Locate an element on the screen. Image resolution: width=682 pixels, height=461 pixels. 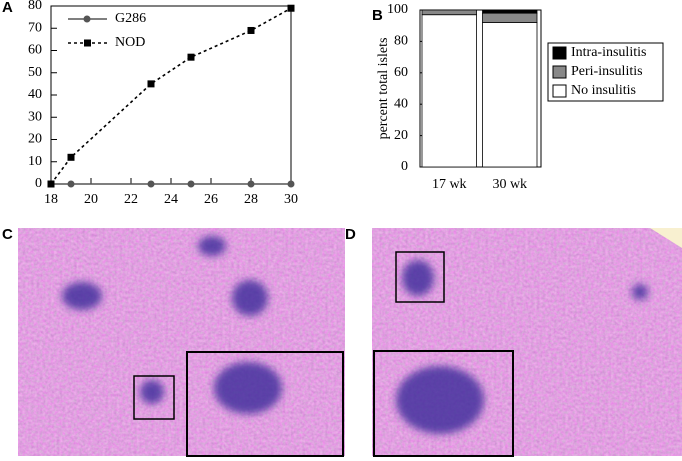
panel-label: A is located at coordinates (7, 8).